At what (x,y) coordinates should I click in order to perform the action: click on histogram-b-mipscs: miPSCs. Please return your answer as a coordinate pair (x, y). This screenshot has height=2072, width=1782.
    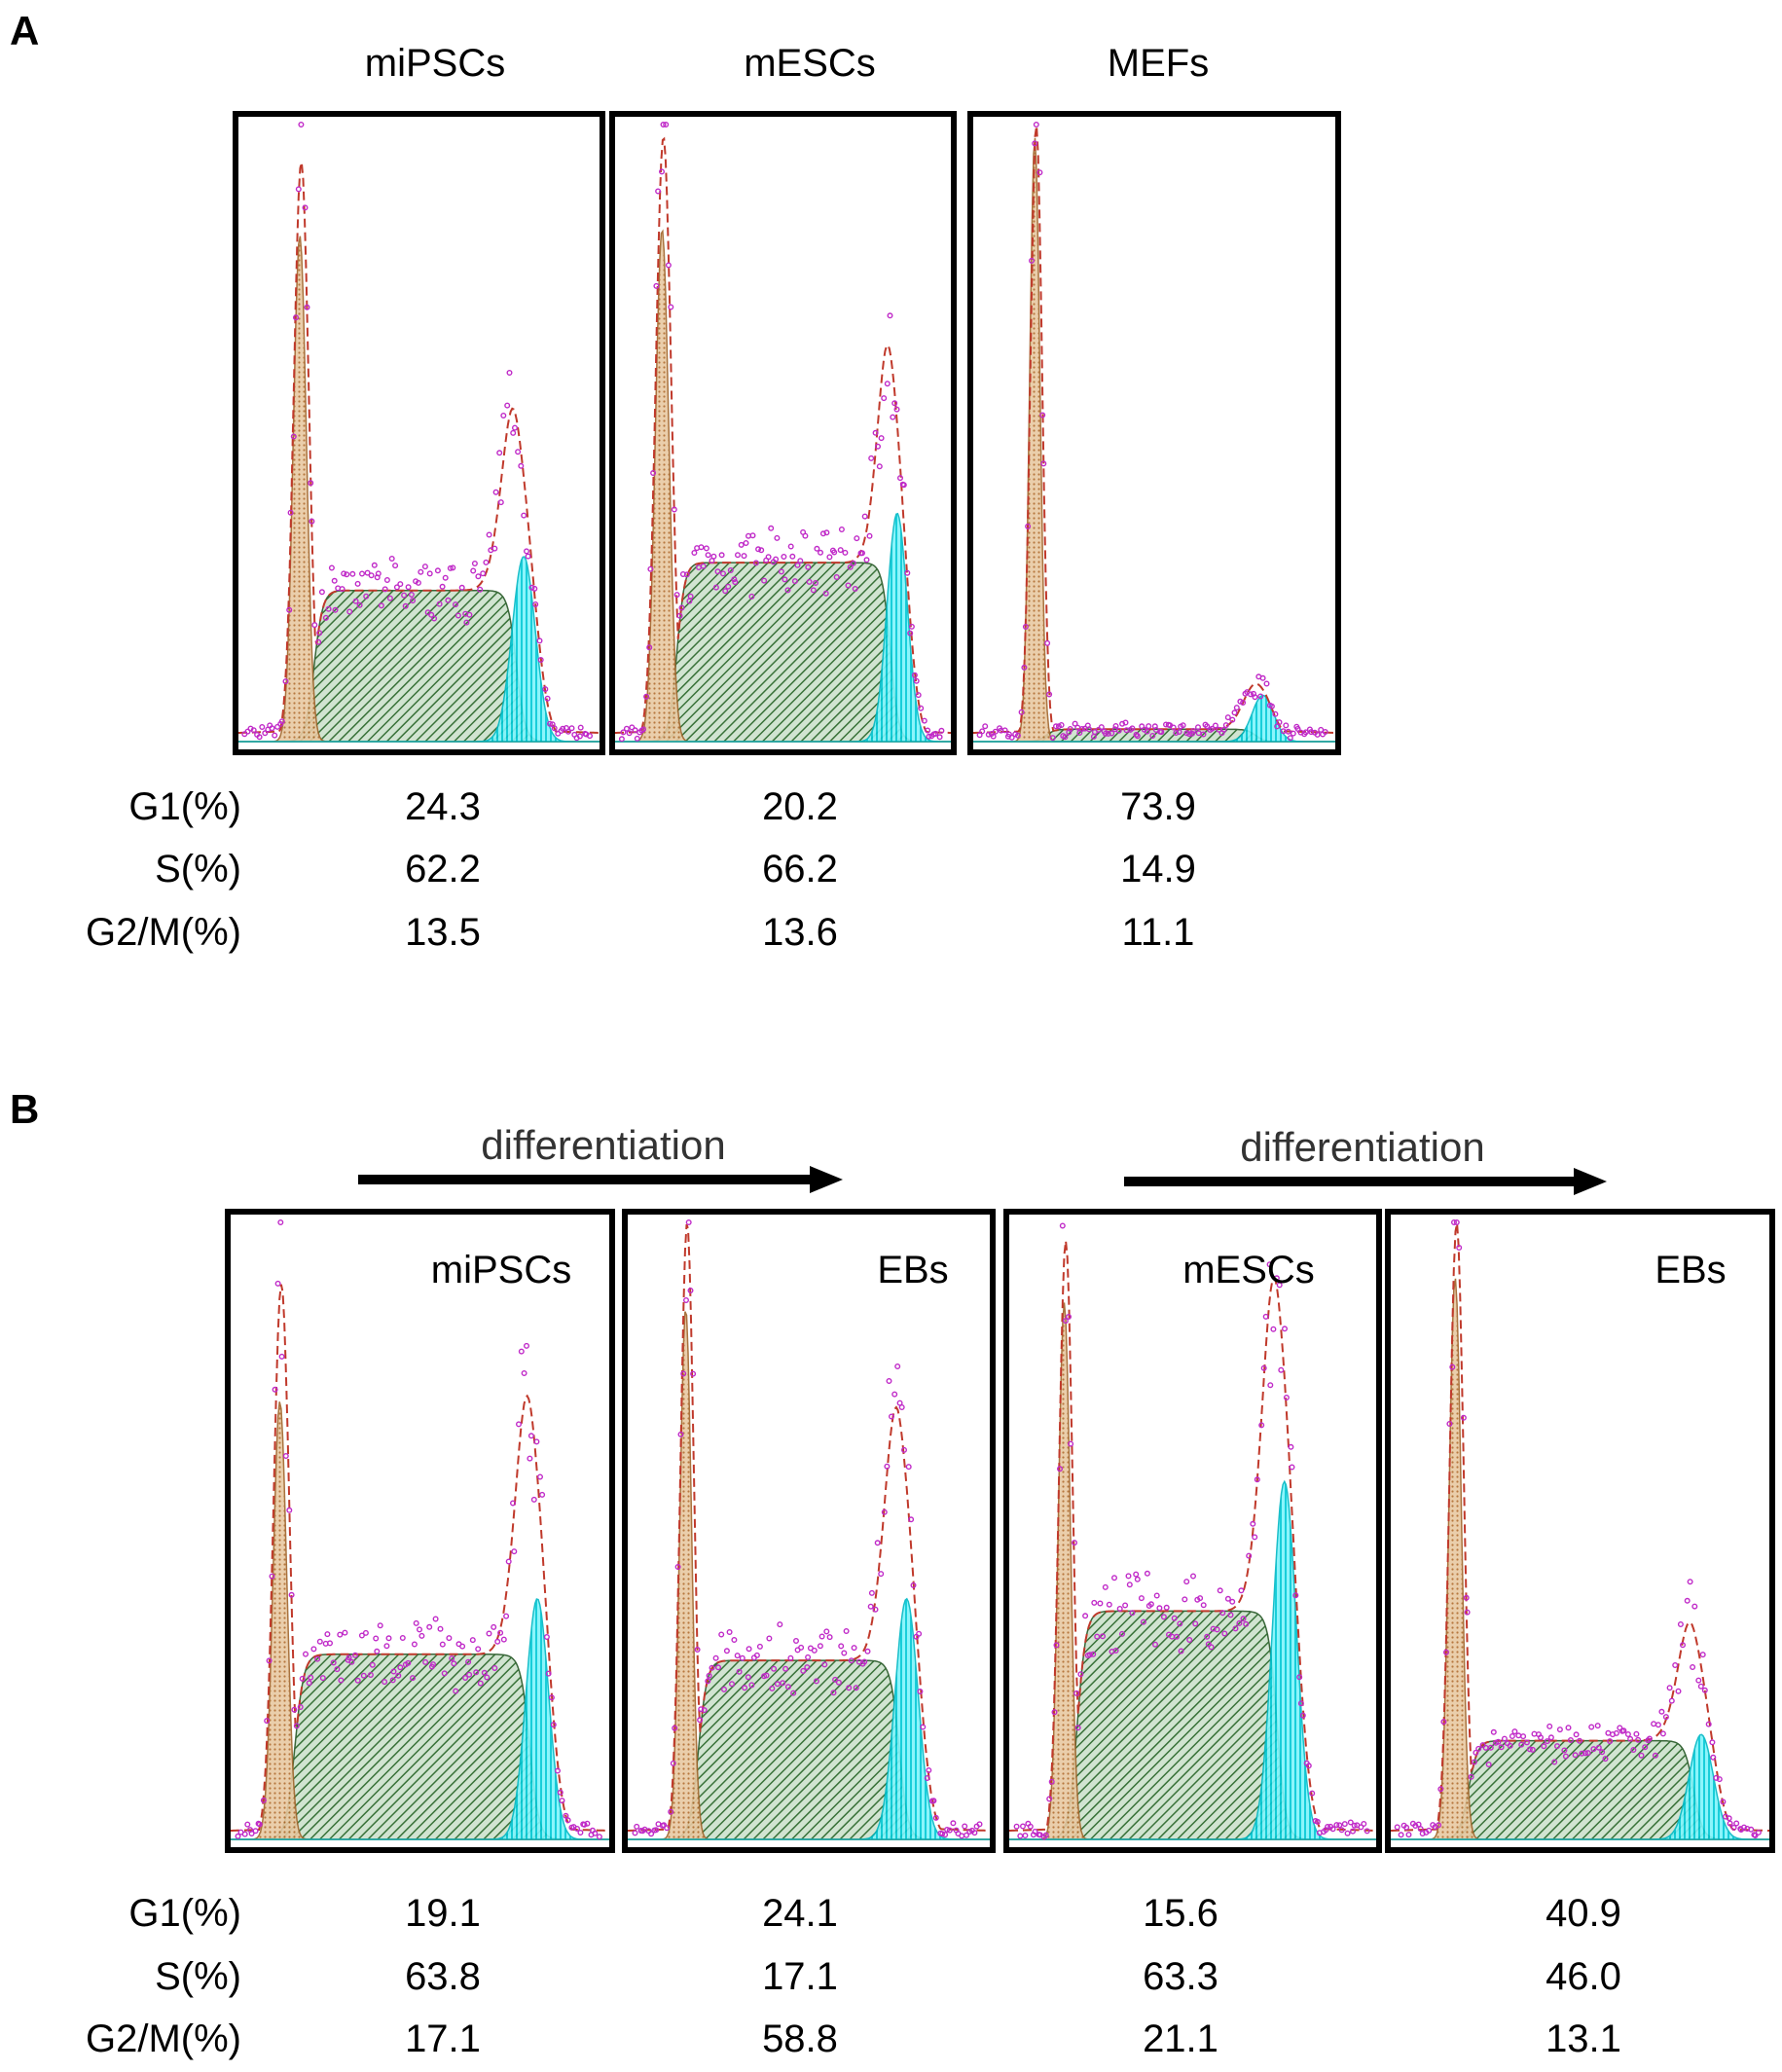
    Looking at the image, I should click on (420, 1531).